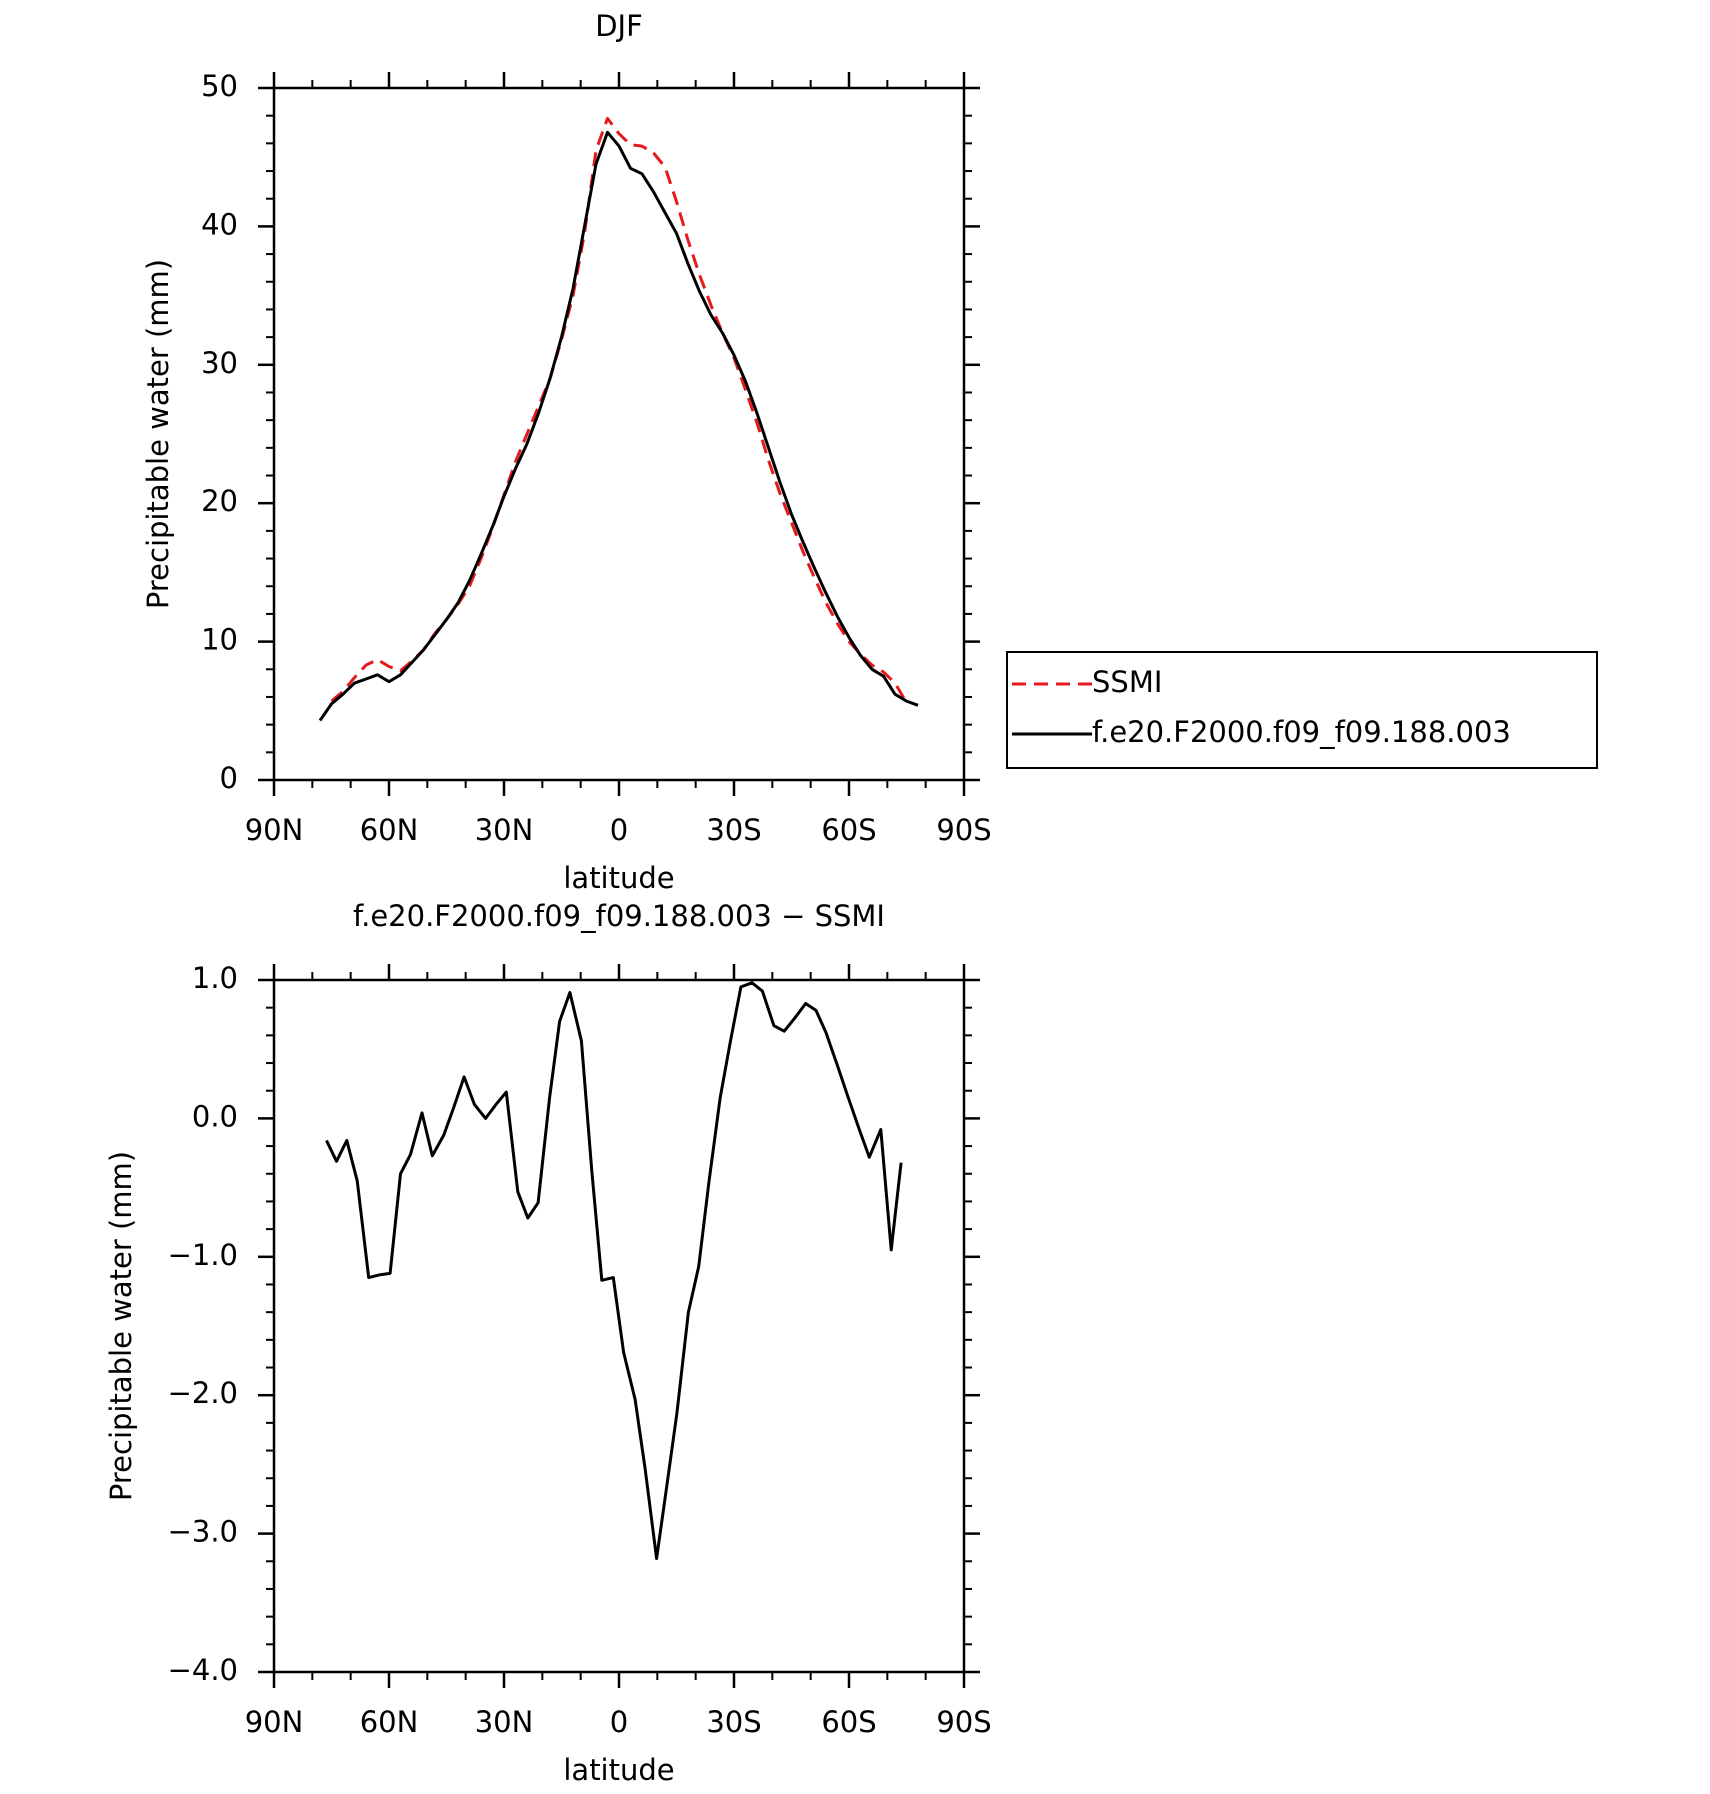 The image size is (1710, 1794). I want to click on chart-title: DJF, so click(619, 26).